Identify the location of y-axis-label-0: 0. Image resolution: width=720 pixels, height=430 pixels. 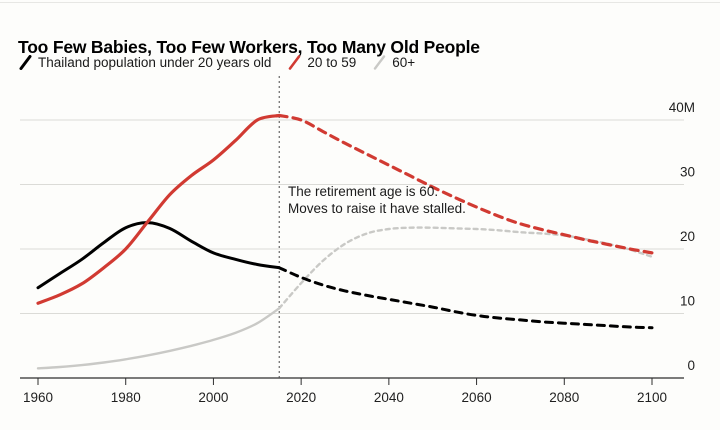
(691, 365).